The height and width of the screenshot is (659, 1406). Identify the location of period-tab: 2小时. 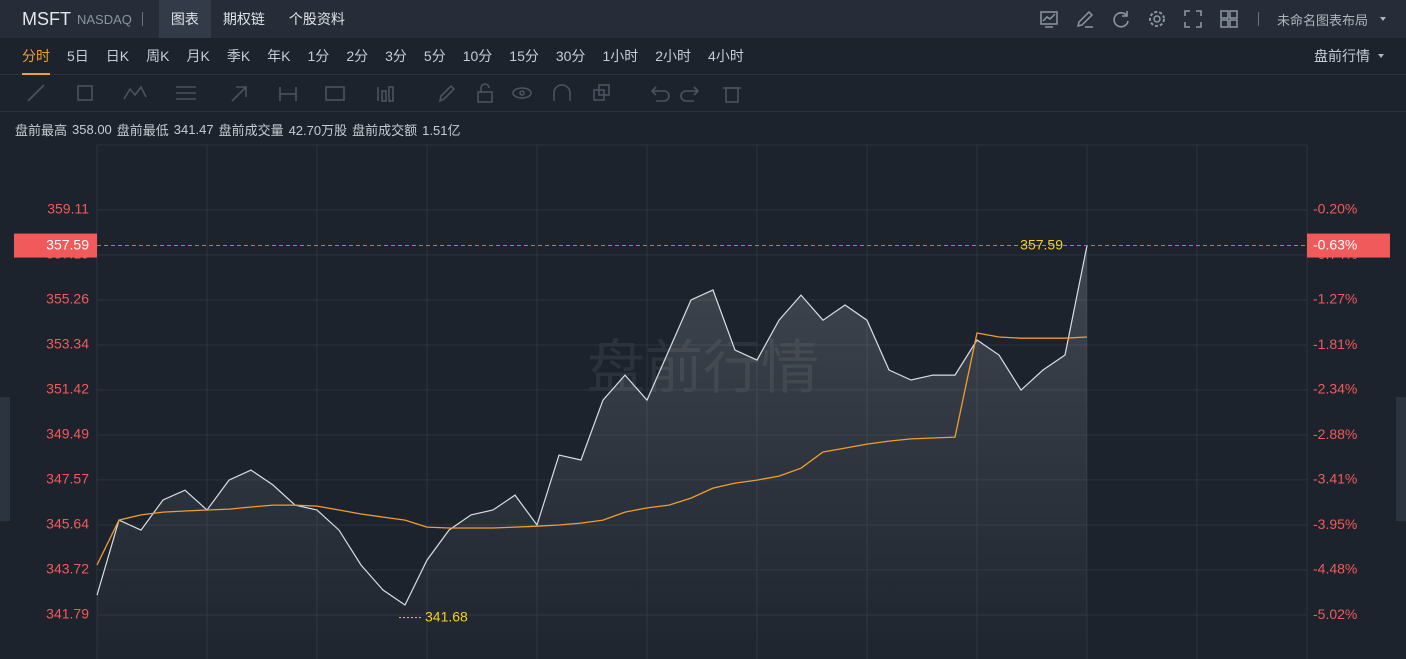
(673, 55).